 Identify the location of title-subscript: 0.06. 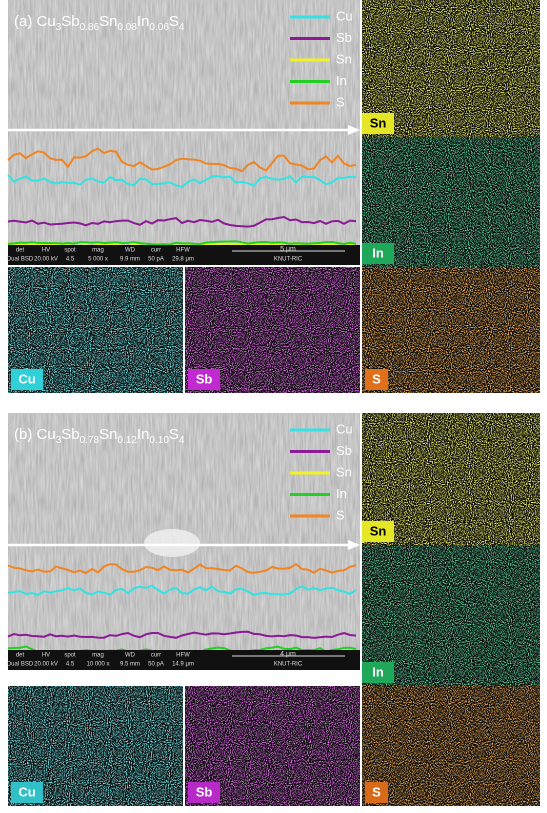
(159, 27).